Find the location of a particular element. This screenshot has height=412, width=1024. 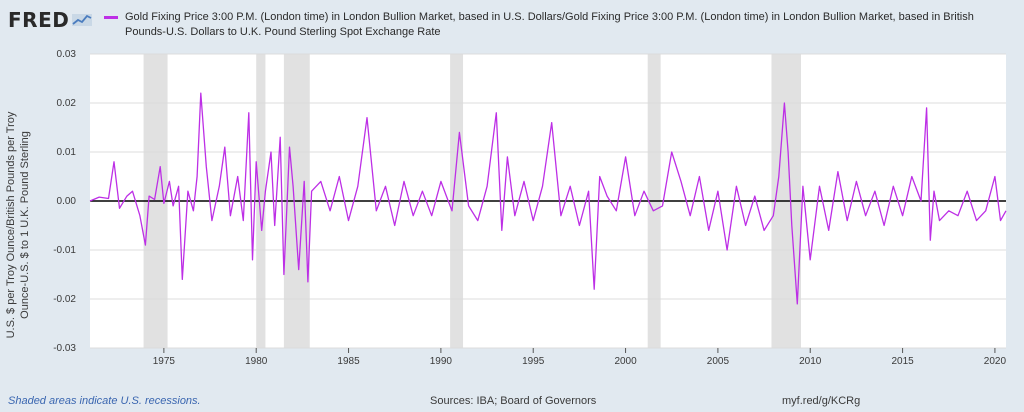

y-tick-label-6: -0.03 is located at coordinates (64, 348).